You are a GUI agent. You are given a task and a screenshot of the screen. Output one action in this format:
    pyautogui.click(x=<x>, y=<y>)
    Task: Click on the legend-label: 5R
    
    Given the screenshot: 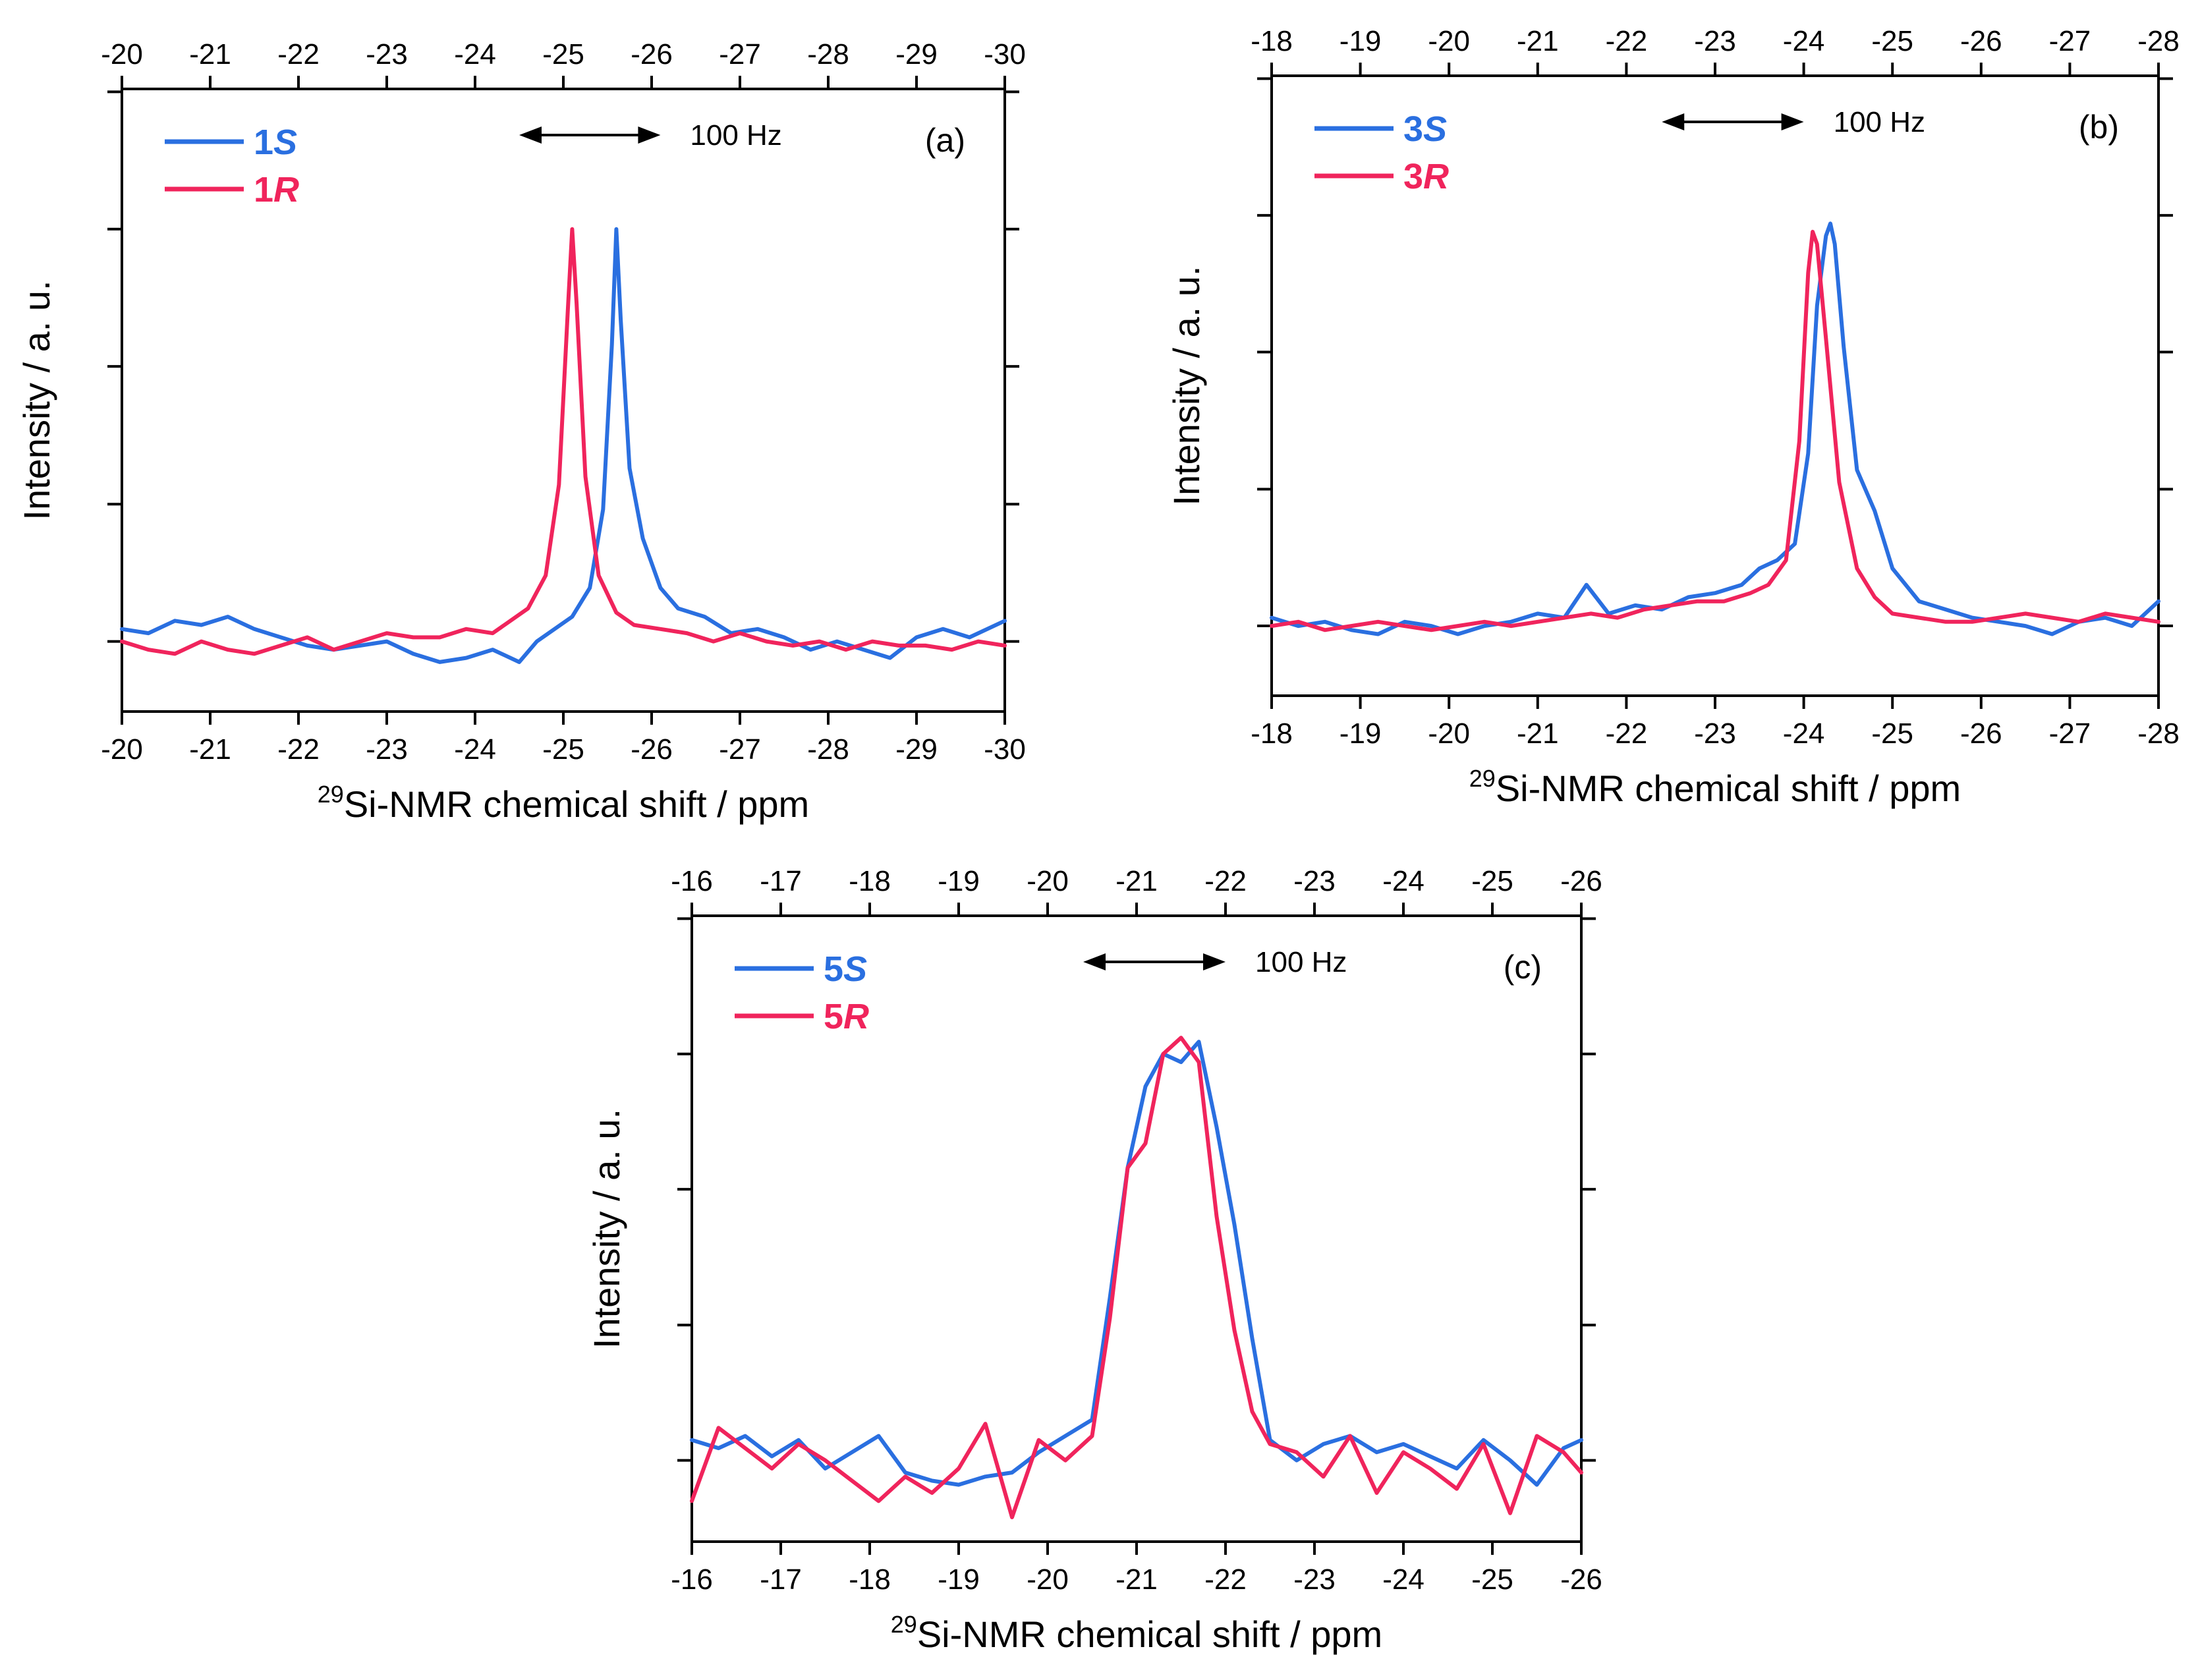 What is the action you would take?
    pyautogui.click(x=847, y=1016)
    